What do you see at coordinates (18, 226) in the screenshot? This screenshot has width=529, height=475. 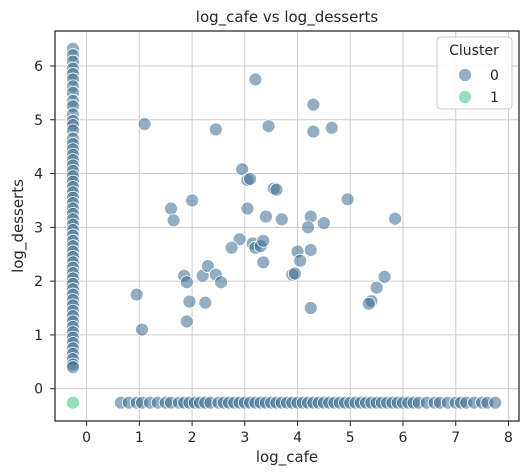 I see `y-axis-label: log_desserts` at bounding box center [18, 226].